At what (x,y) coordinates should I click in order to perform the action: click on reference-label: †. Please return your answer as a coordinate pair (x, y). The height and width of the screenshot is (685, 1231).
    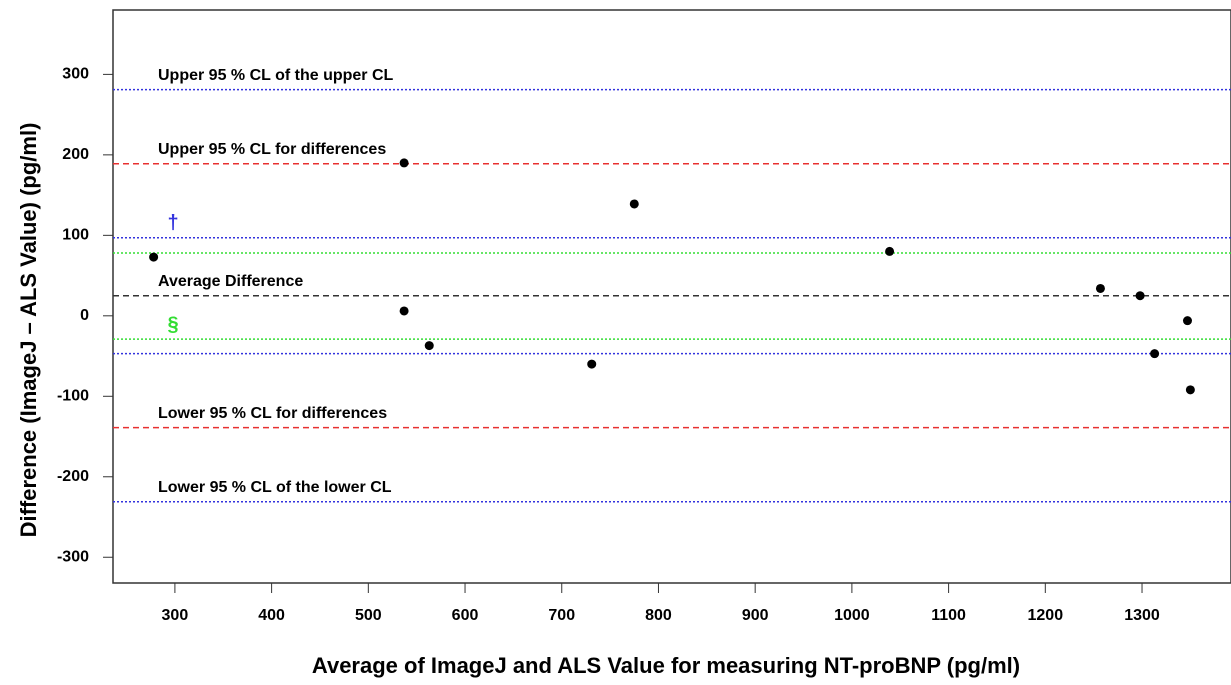
    Looking at the image, I should click on (172, 223).